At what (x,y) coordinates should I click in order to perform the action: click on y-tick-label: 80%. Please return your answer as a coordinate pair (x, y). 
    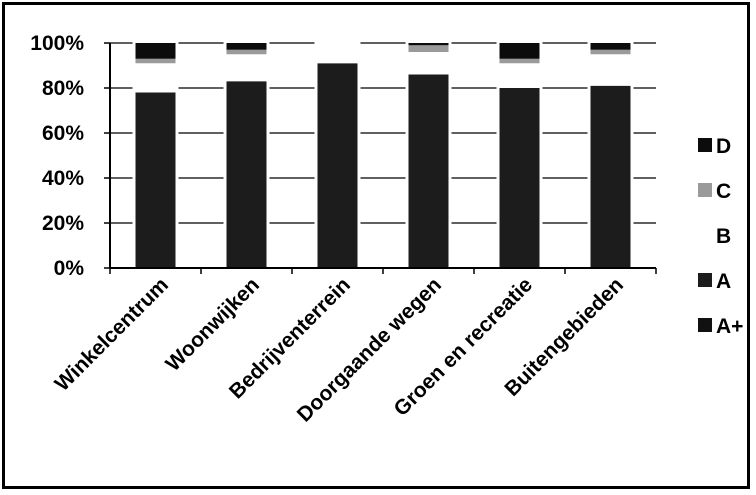
    Looking at the image, I should click on (63, 88).